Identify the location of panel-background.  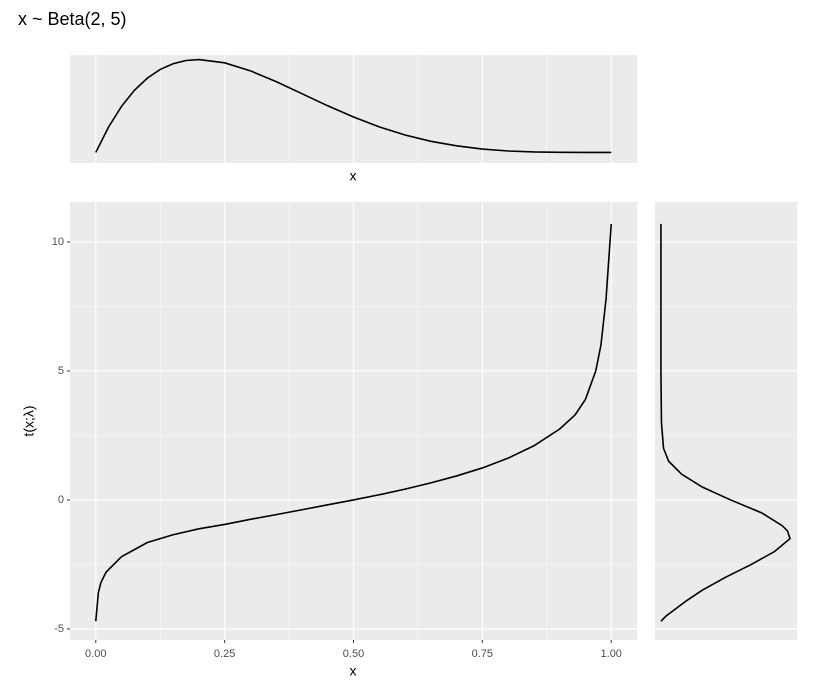
(726, 421).